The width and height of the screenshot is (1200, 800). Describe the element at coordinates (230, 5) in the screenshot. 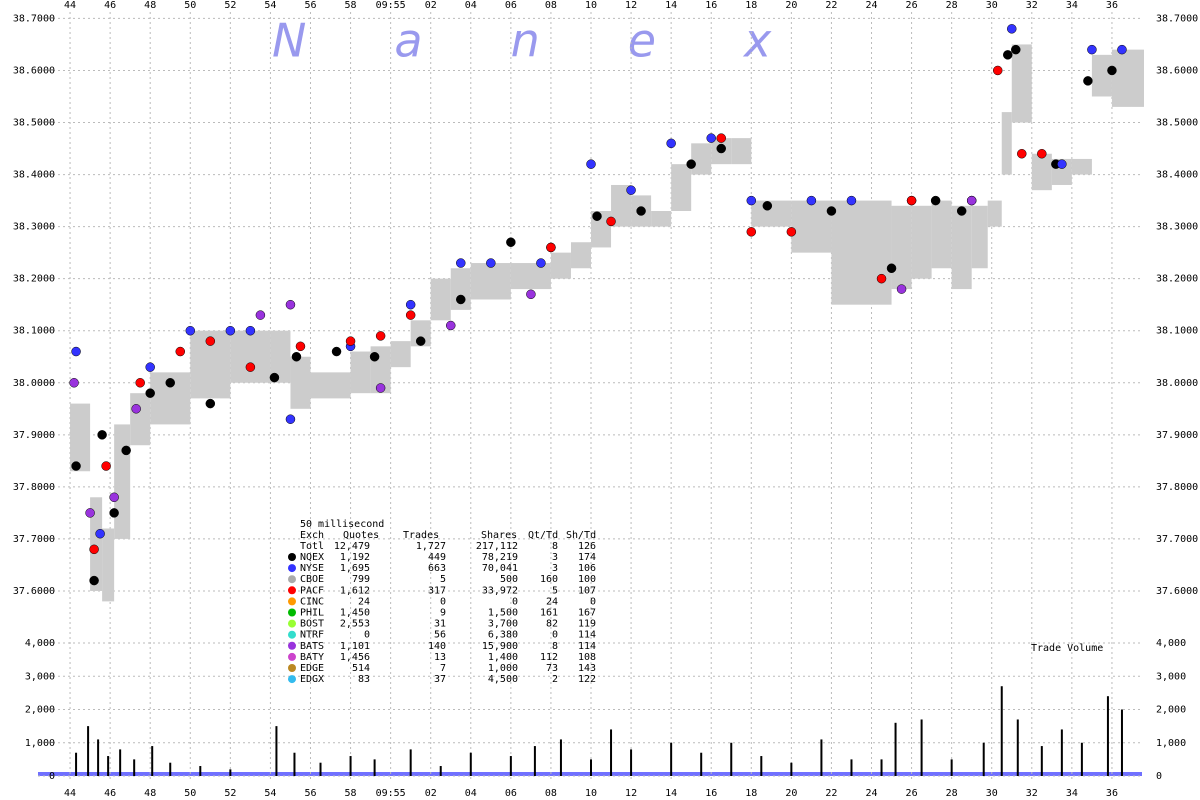

I see `x-tick-label: 52` at that location.